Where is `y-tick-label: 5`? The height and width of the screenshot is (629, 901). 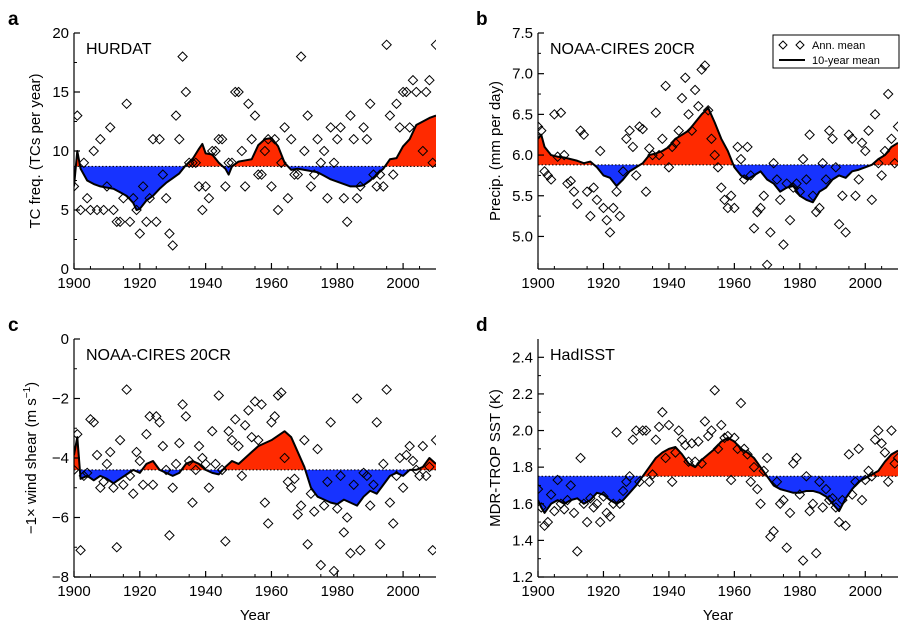
y-tick-label: 5 is located at coordinates (65, 210).